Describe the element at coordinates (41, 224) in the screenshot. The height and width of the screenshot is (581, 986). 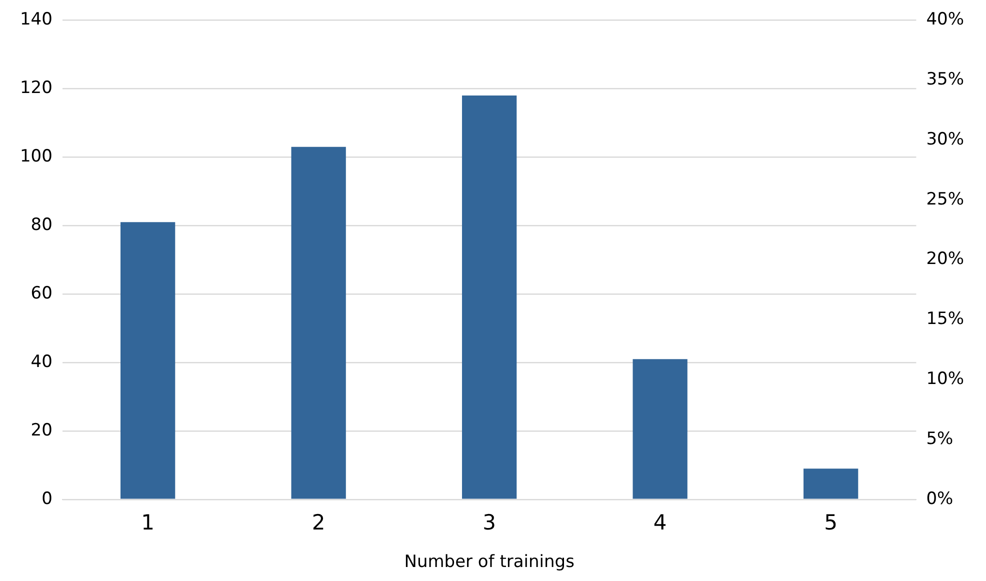
I see `y-tick-label: 80` at that location.